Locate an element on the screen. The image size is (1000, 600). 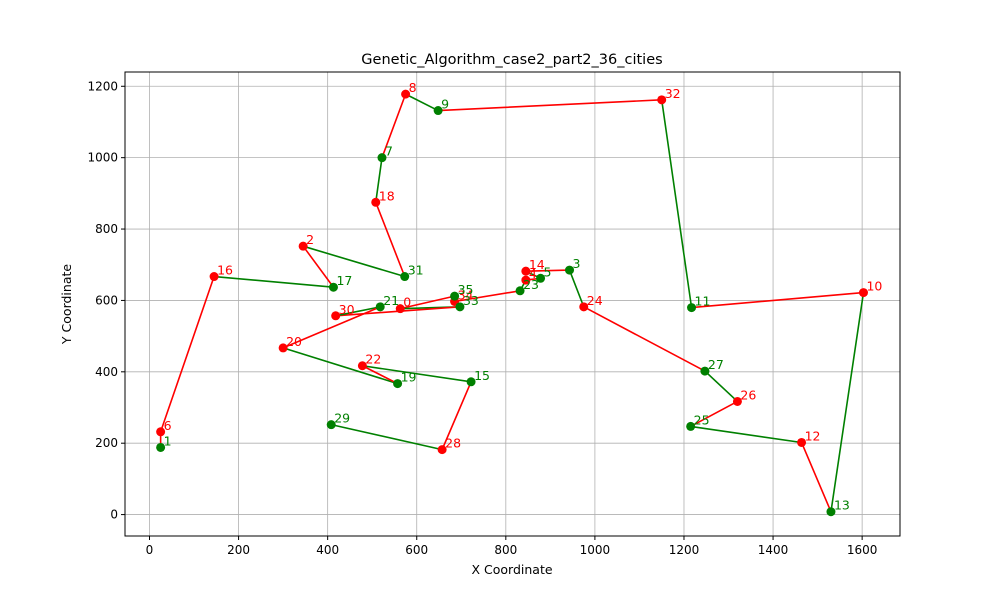
city-label: 16 is located at coordinates (225, 270).